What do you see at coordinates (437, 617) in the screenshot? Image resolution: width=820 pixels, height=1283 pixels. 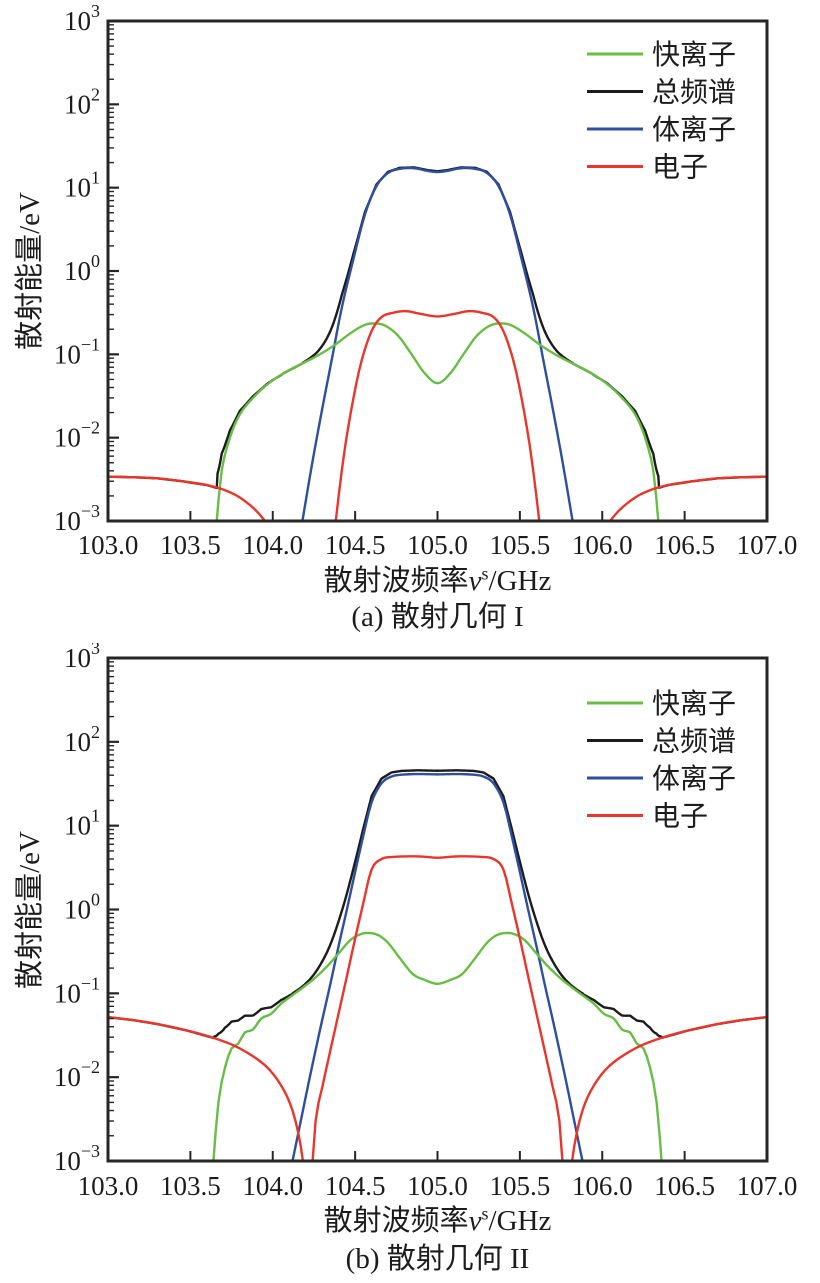 I see `chart-a-caption: (a) 散射几何 I` at bounding box center [437, 617].